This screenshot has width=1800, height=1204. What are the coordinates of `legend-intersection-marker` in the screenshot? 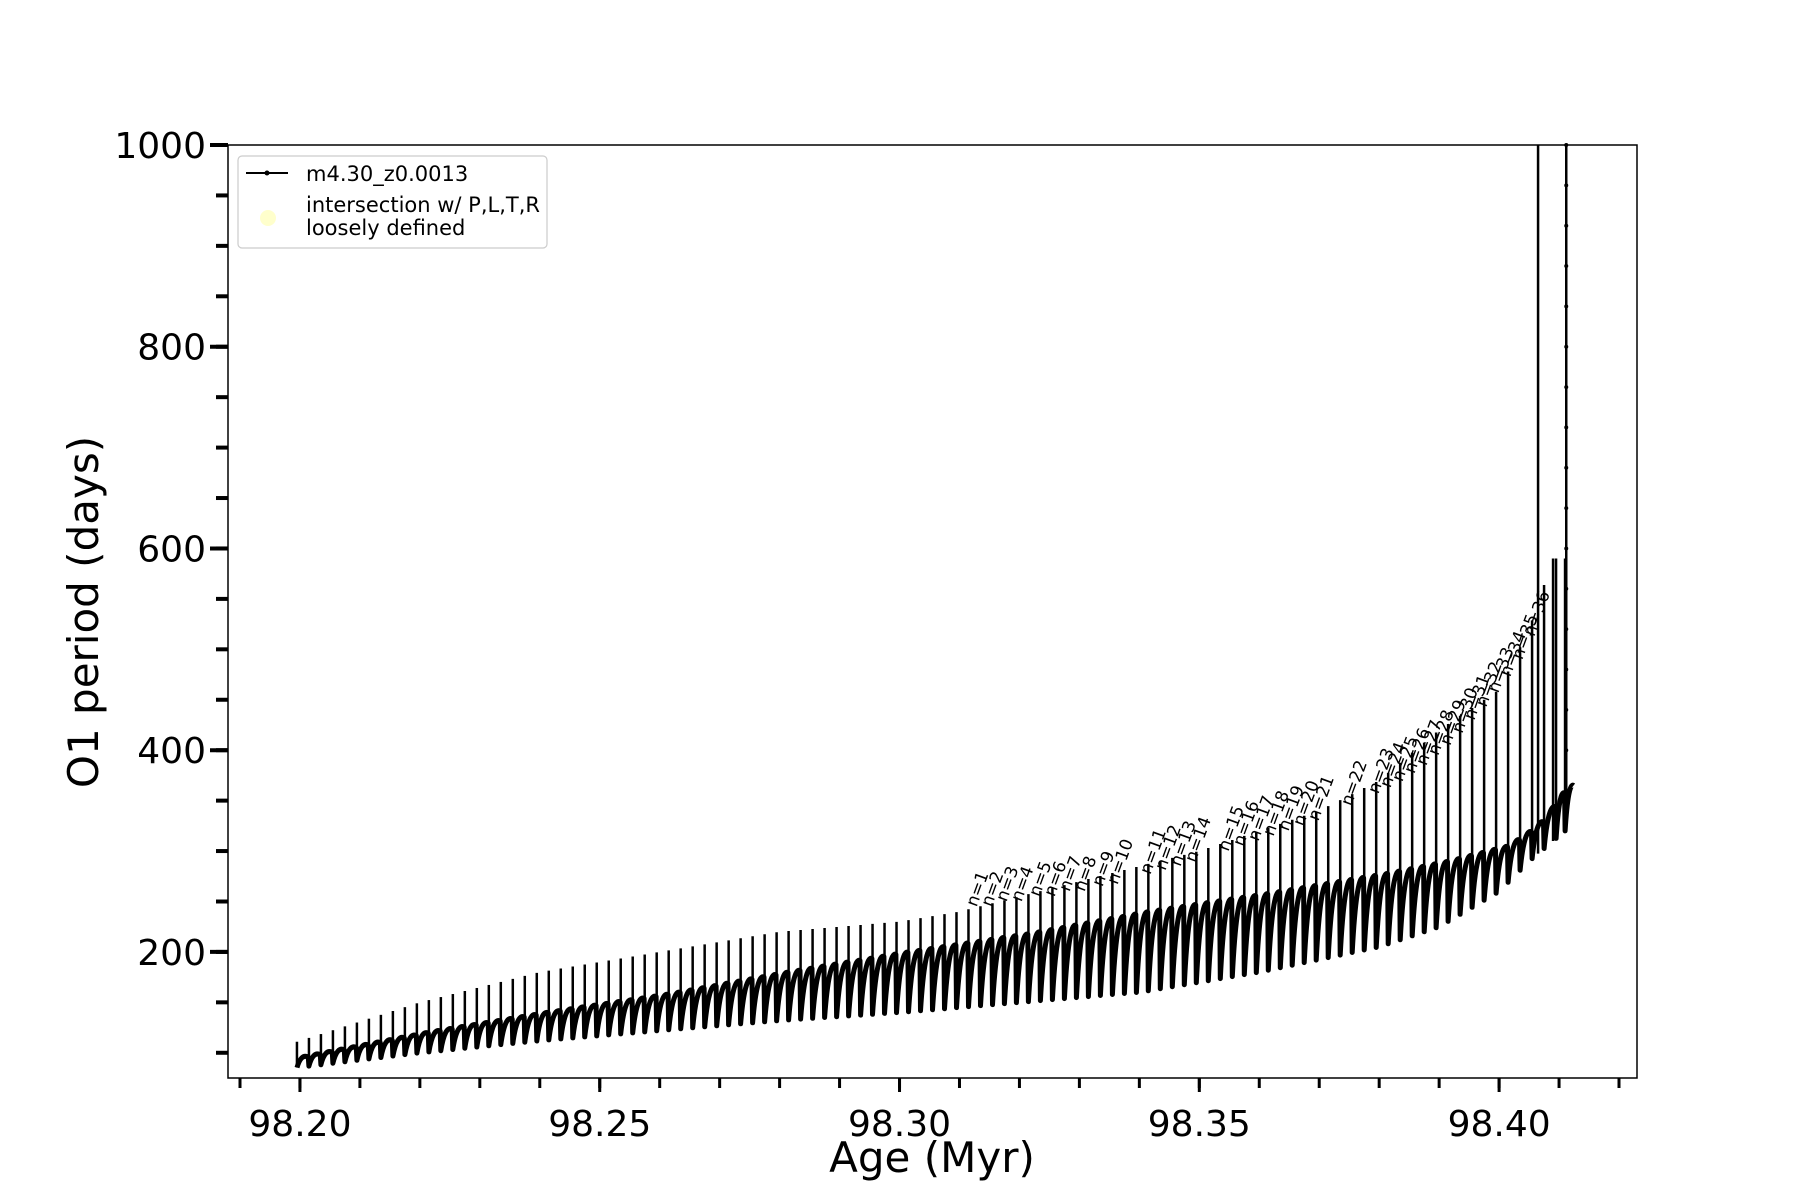 It's located at (268, 218).